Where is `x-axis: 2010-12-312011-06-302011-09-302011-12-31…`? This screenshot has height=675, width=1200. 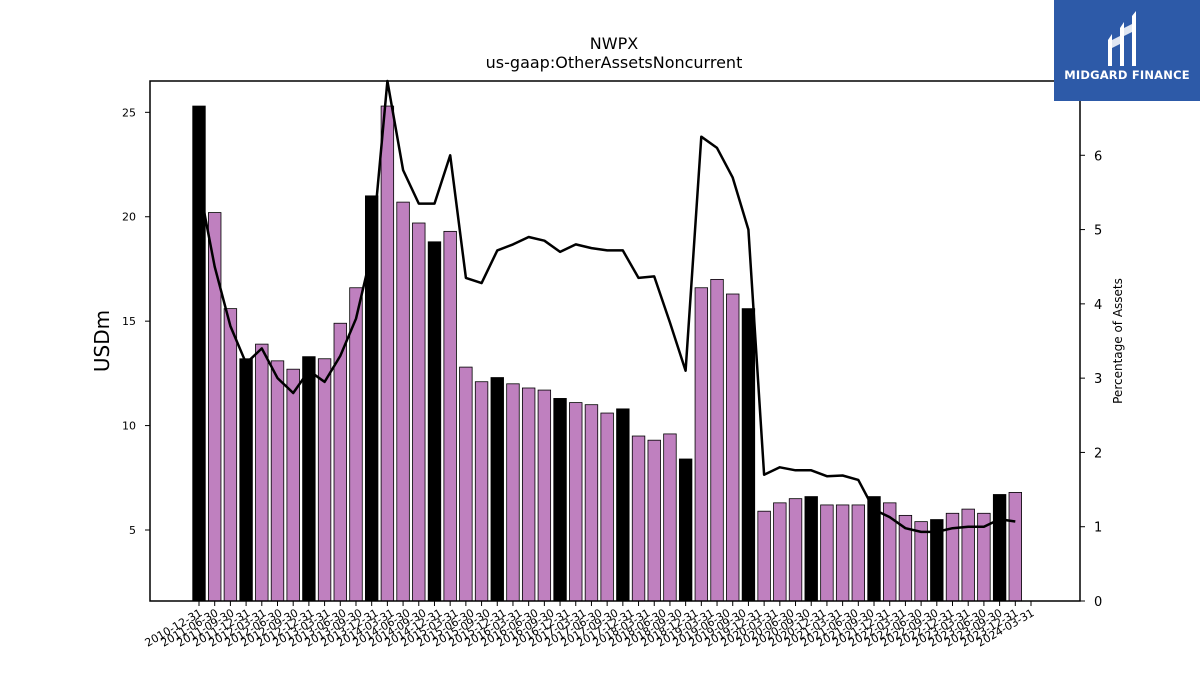 x-axis: 2010-12-312011-06-302011-09-302011-12-31… is located at coordinates (590, 625).